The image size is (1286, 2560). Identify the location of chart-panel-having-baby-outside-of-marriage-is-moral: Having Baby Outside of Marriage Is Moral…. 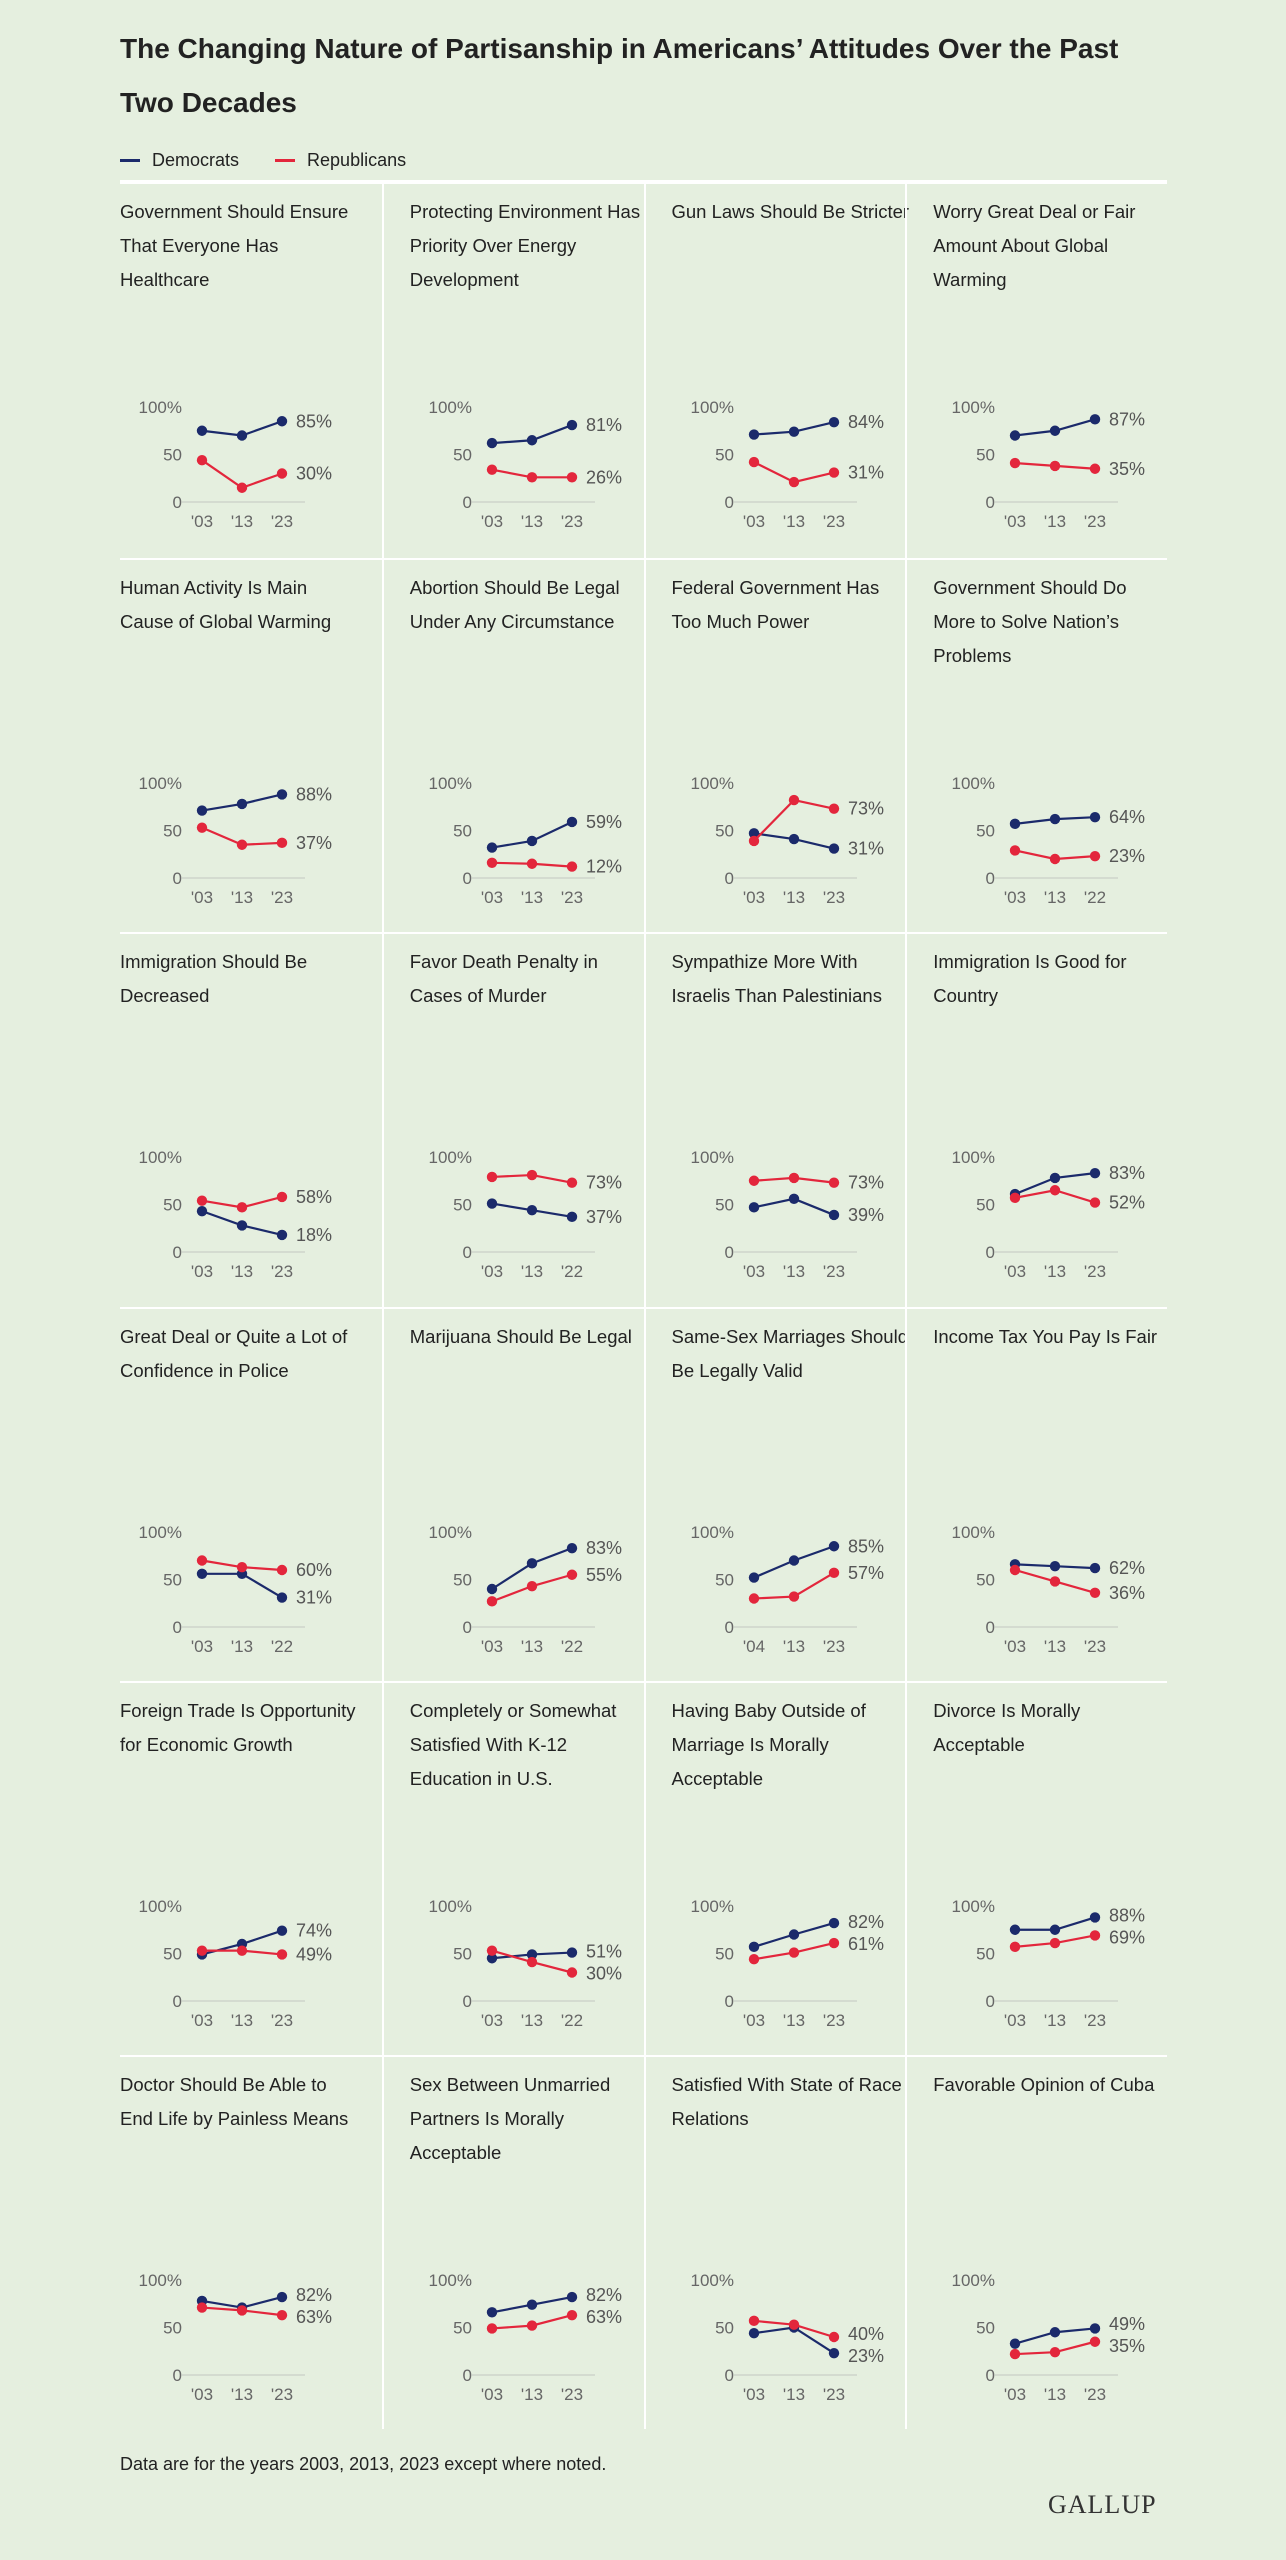
(774, 1867).